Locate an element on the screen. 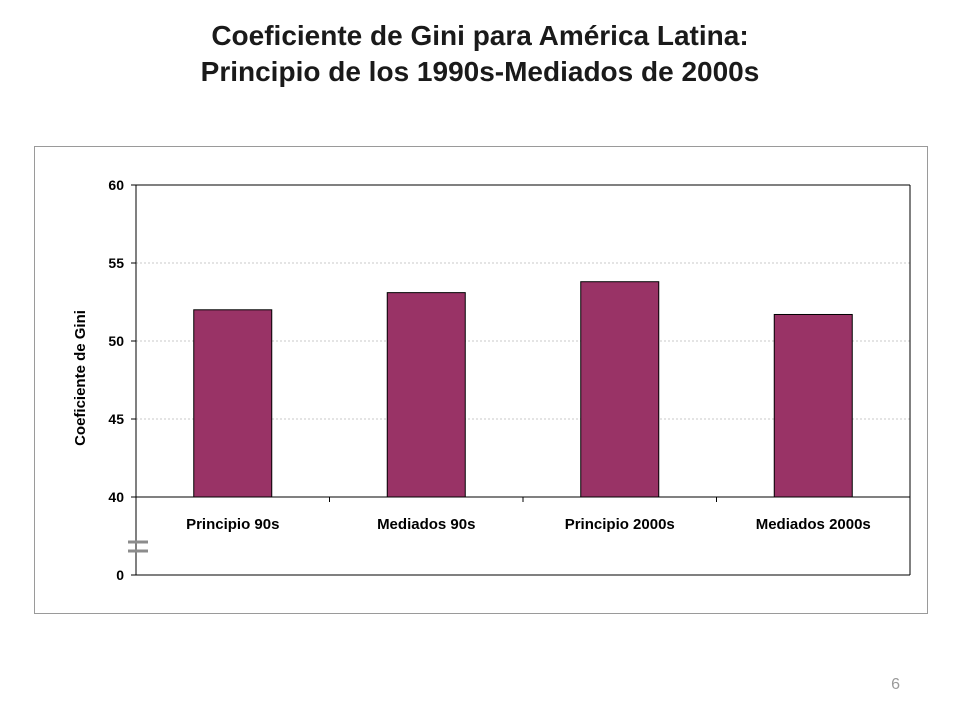  y-tick-label-2: 50 is located at coordinates (116, 341).